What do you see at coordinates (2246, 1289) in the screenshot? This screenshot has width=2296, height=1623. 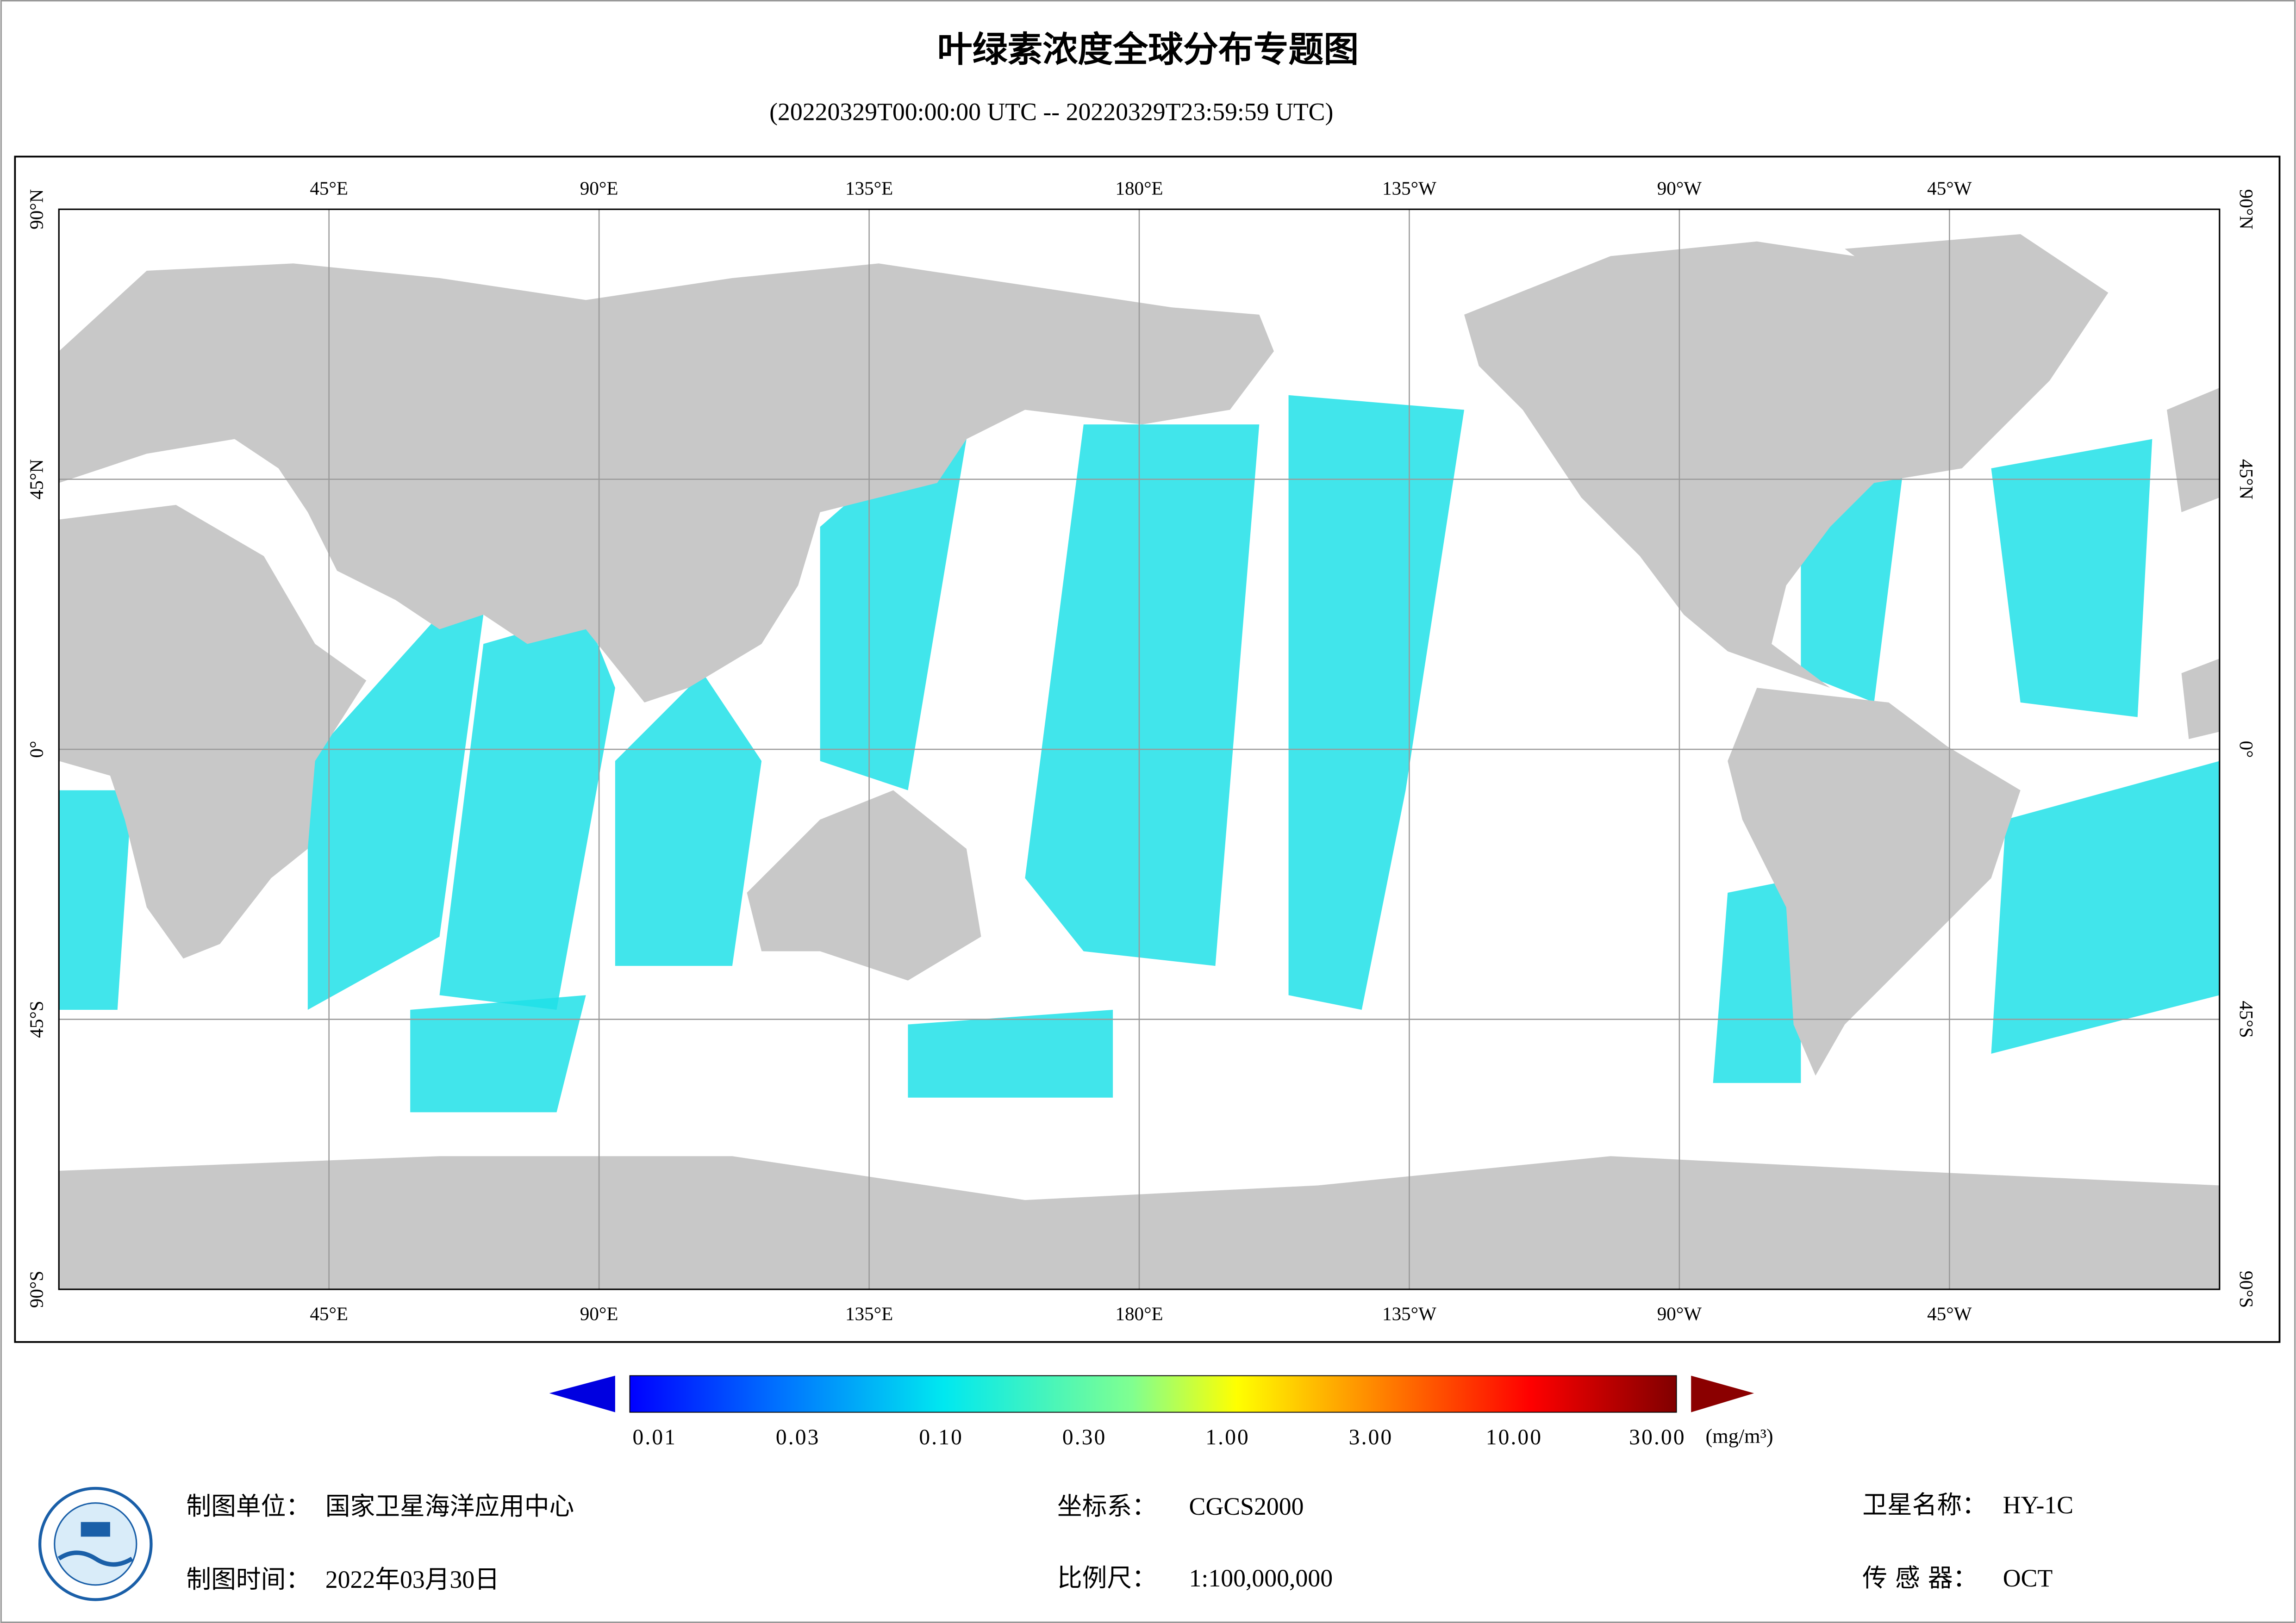 I see `lat-label-right: 90°S` at bounding box center [2246, 1289].